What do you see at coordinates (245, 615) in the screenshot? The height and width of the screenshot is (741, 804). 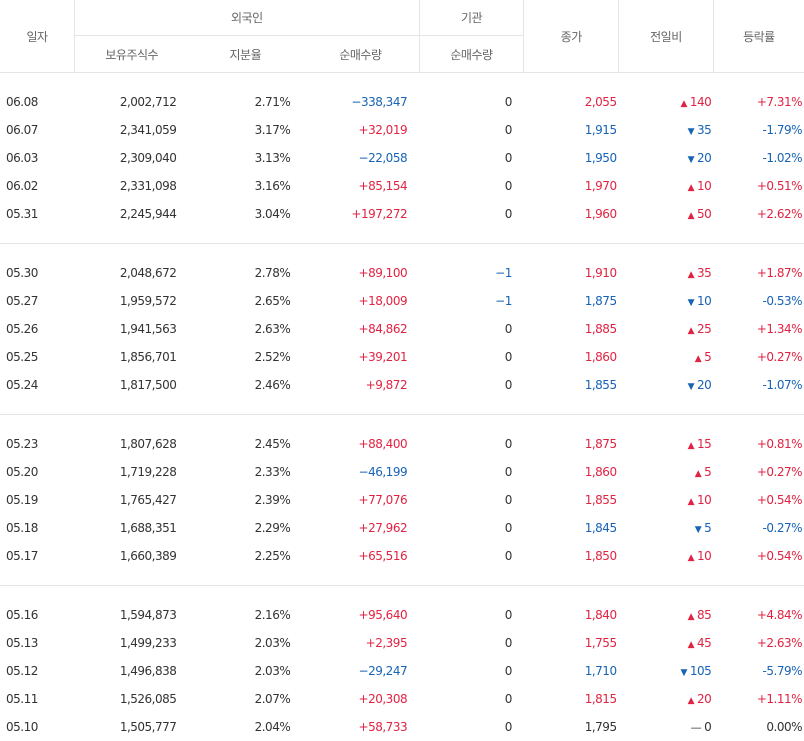 I see `holding-ratio-cell: 2.16%` at bounding box center [245, 615].